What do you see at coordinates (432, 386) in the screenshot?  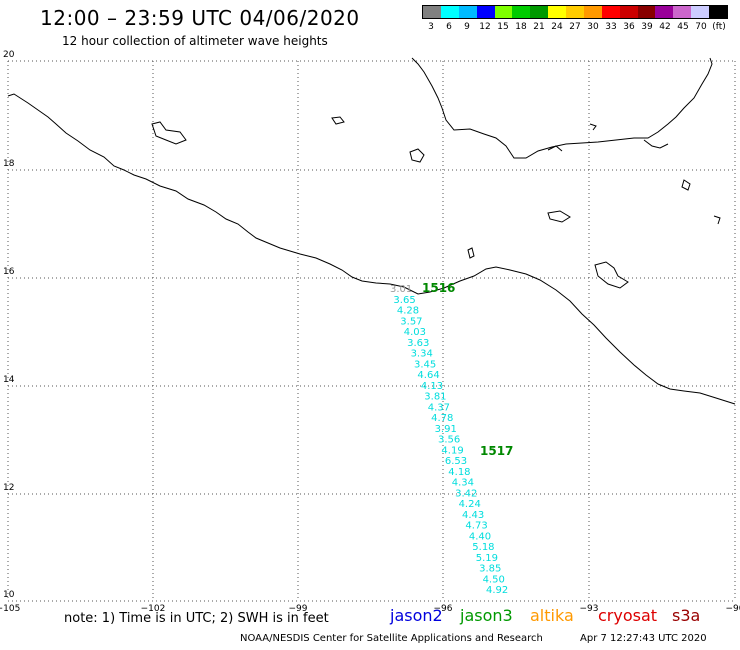 I see `wave-height-label: 4.13` at bounding box center [432, 386].